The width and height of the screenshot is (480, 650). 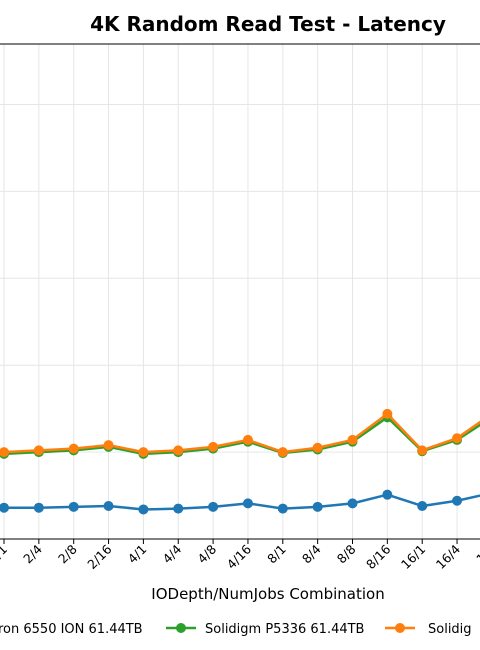 What do you see at coordinates (450, 629) in the screenshot?
I see `legend-label: Solidig` at bounding box center [450, 629].